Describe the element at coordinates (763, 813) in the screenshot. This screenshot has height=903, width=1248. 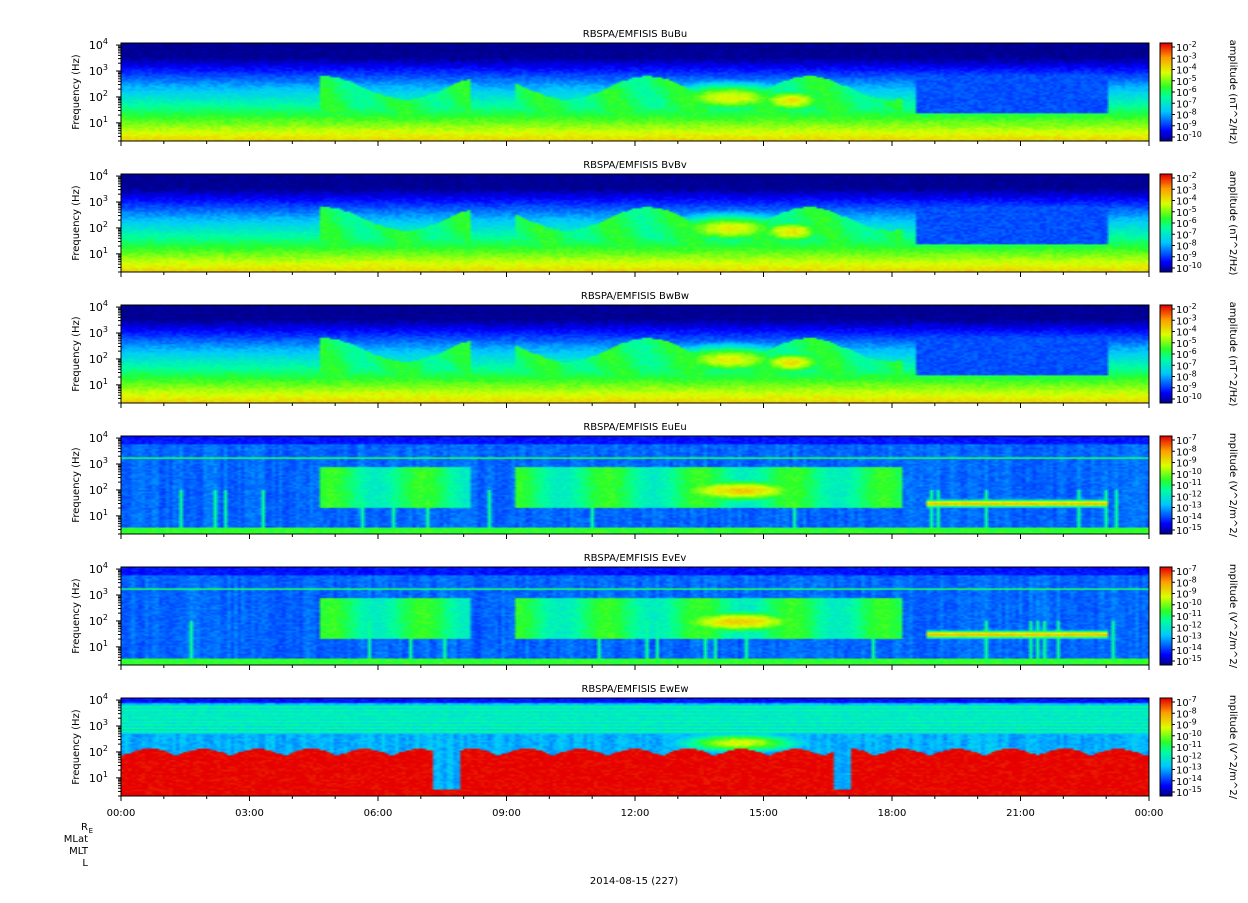
I see `x-tick-label: 15:00` at that location.